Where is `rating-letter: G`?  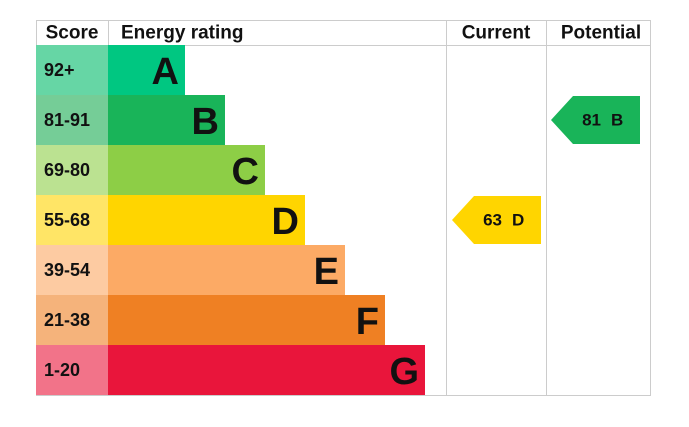 rating-letter: G is located at coordinates (404, 372).